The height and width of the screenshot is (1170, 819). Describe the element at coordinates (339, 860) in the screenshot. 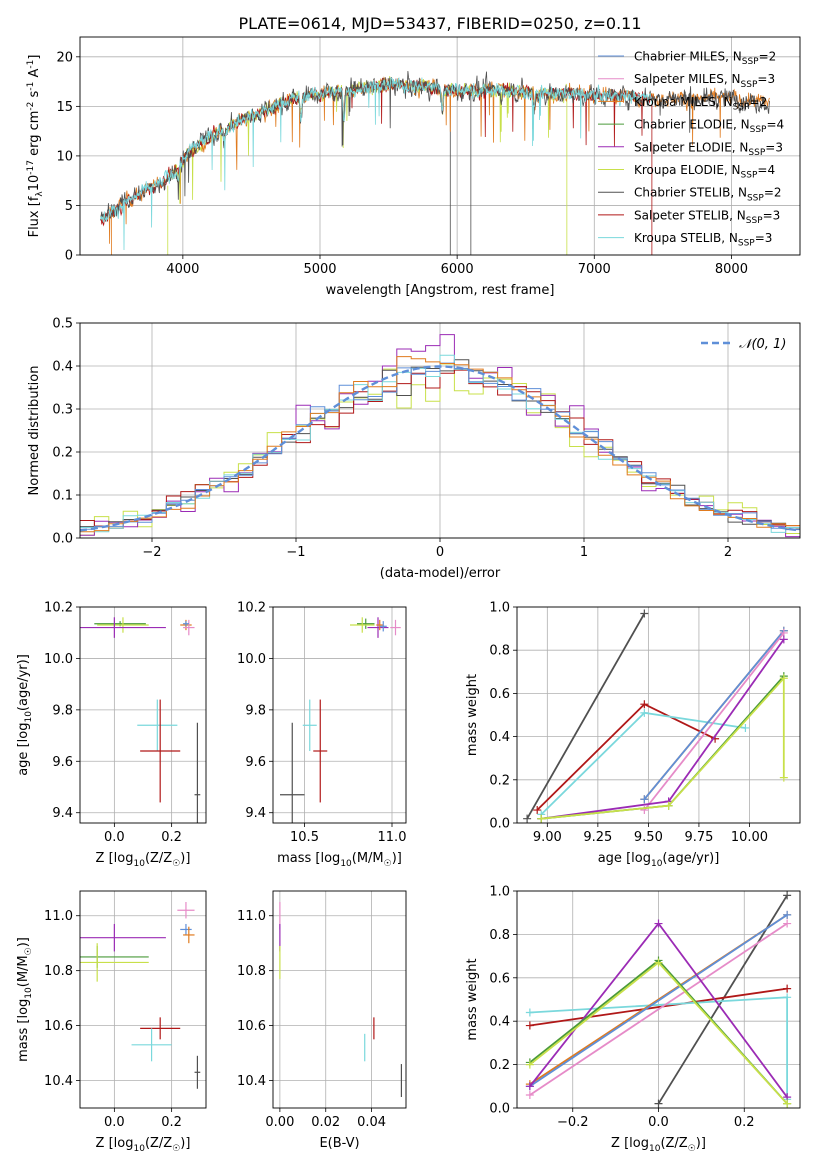

I see `x-axis-label: mass [log10(M/M☉)]` at that location.